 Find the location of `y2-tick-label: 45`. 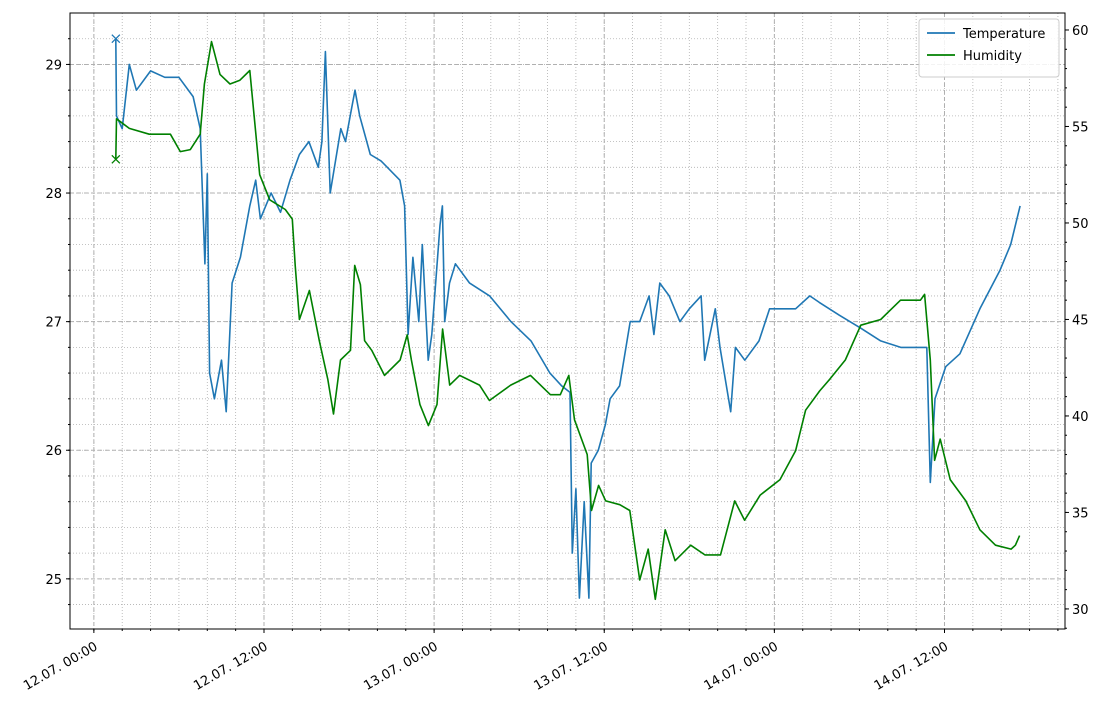

y2-tick-label: 45 is located at coordinates (1080, 320).